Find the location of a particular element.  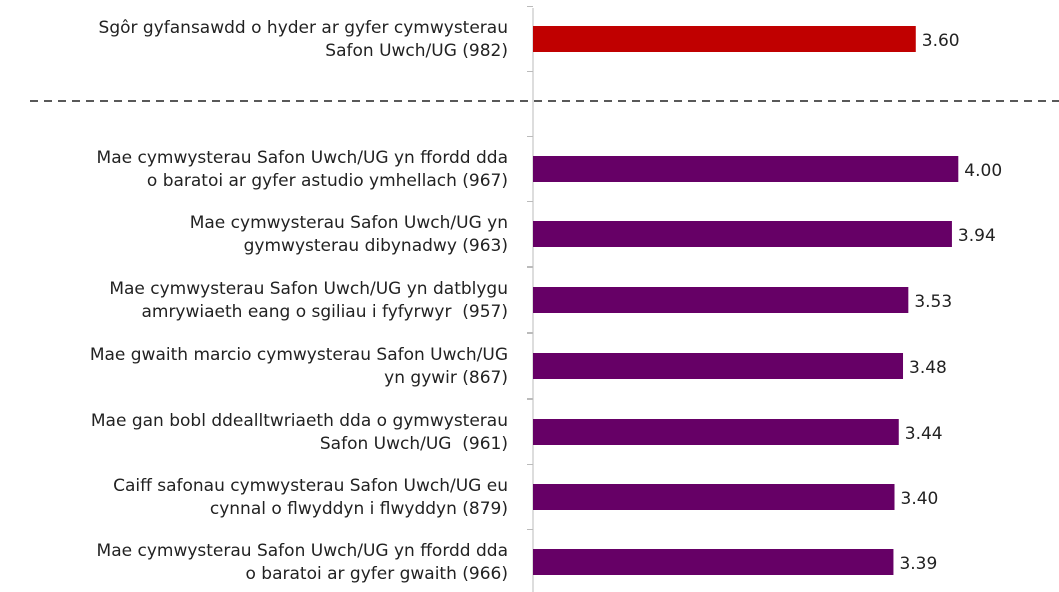

value-label: 3.60 is located at coordinates (940, 41).